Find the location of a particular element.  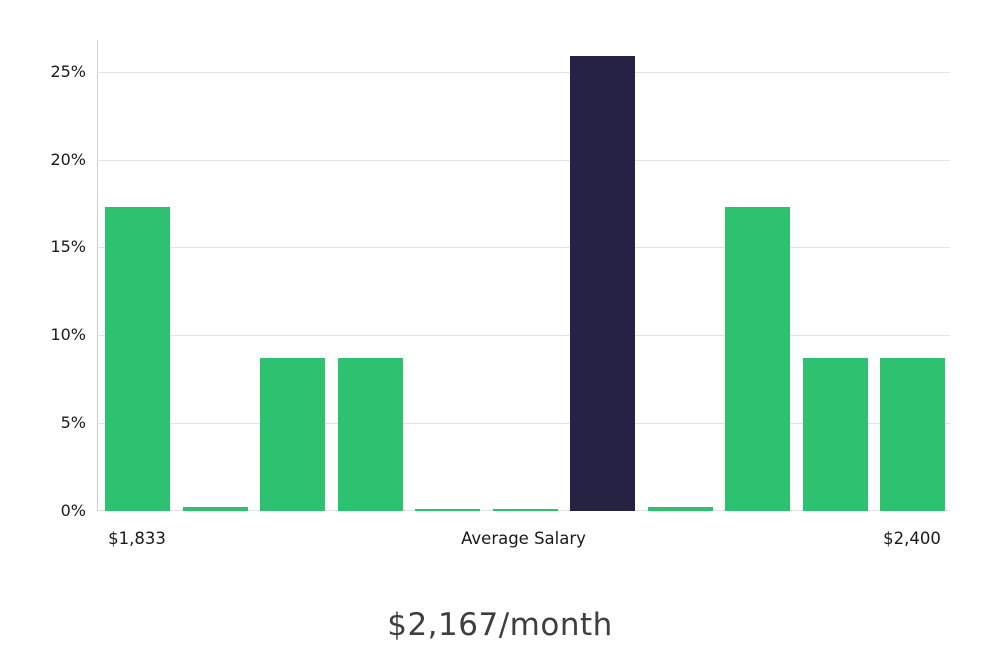

x-tick-max-salary: $2,400 is located at coordinates (912, 538).